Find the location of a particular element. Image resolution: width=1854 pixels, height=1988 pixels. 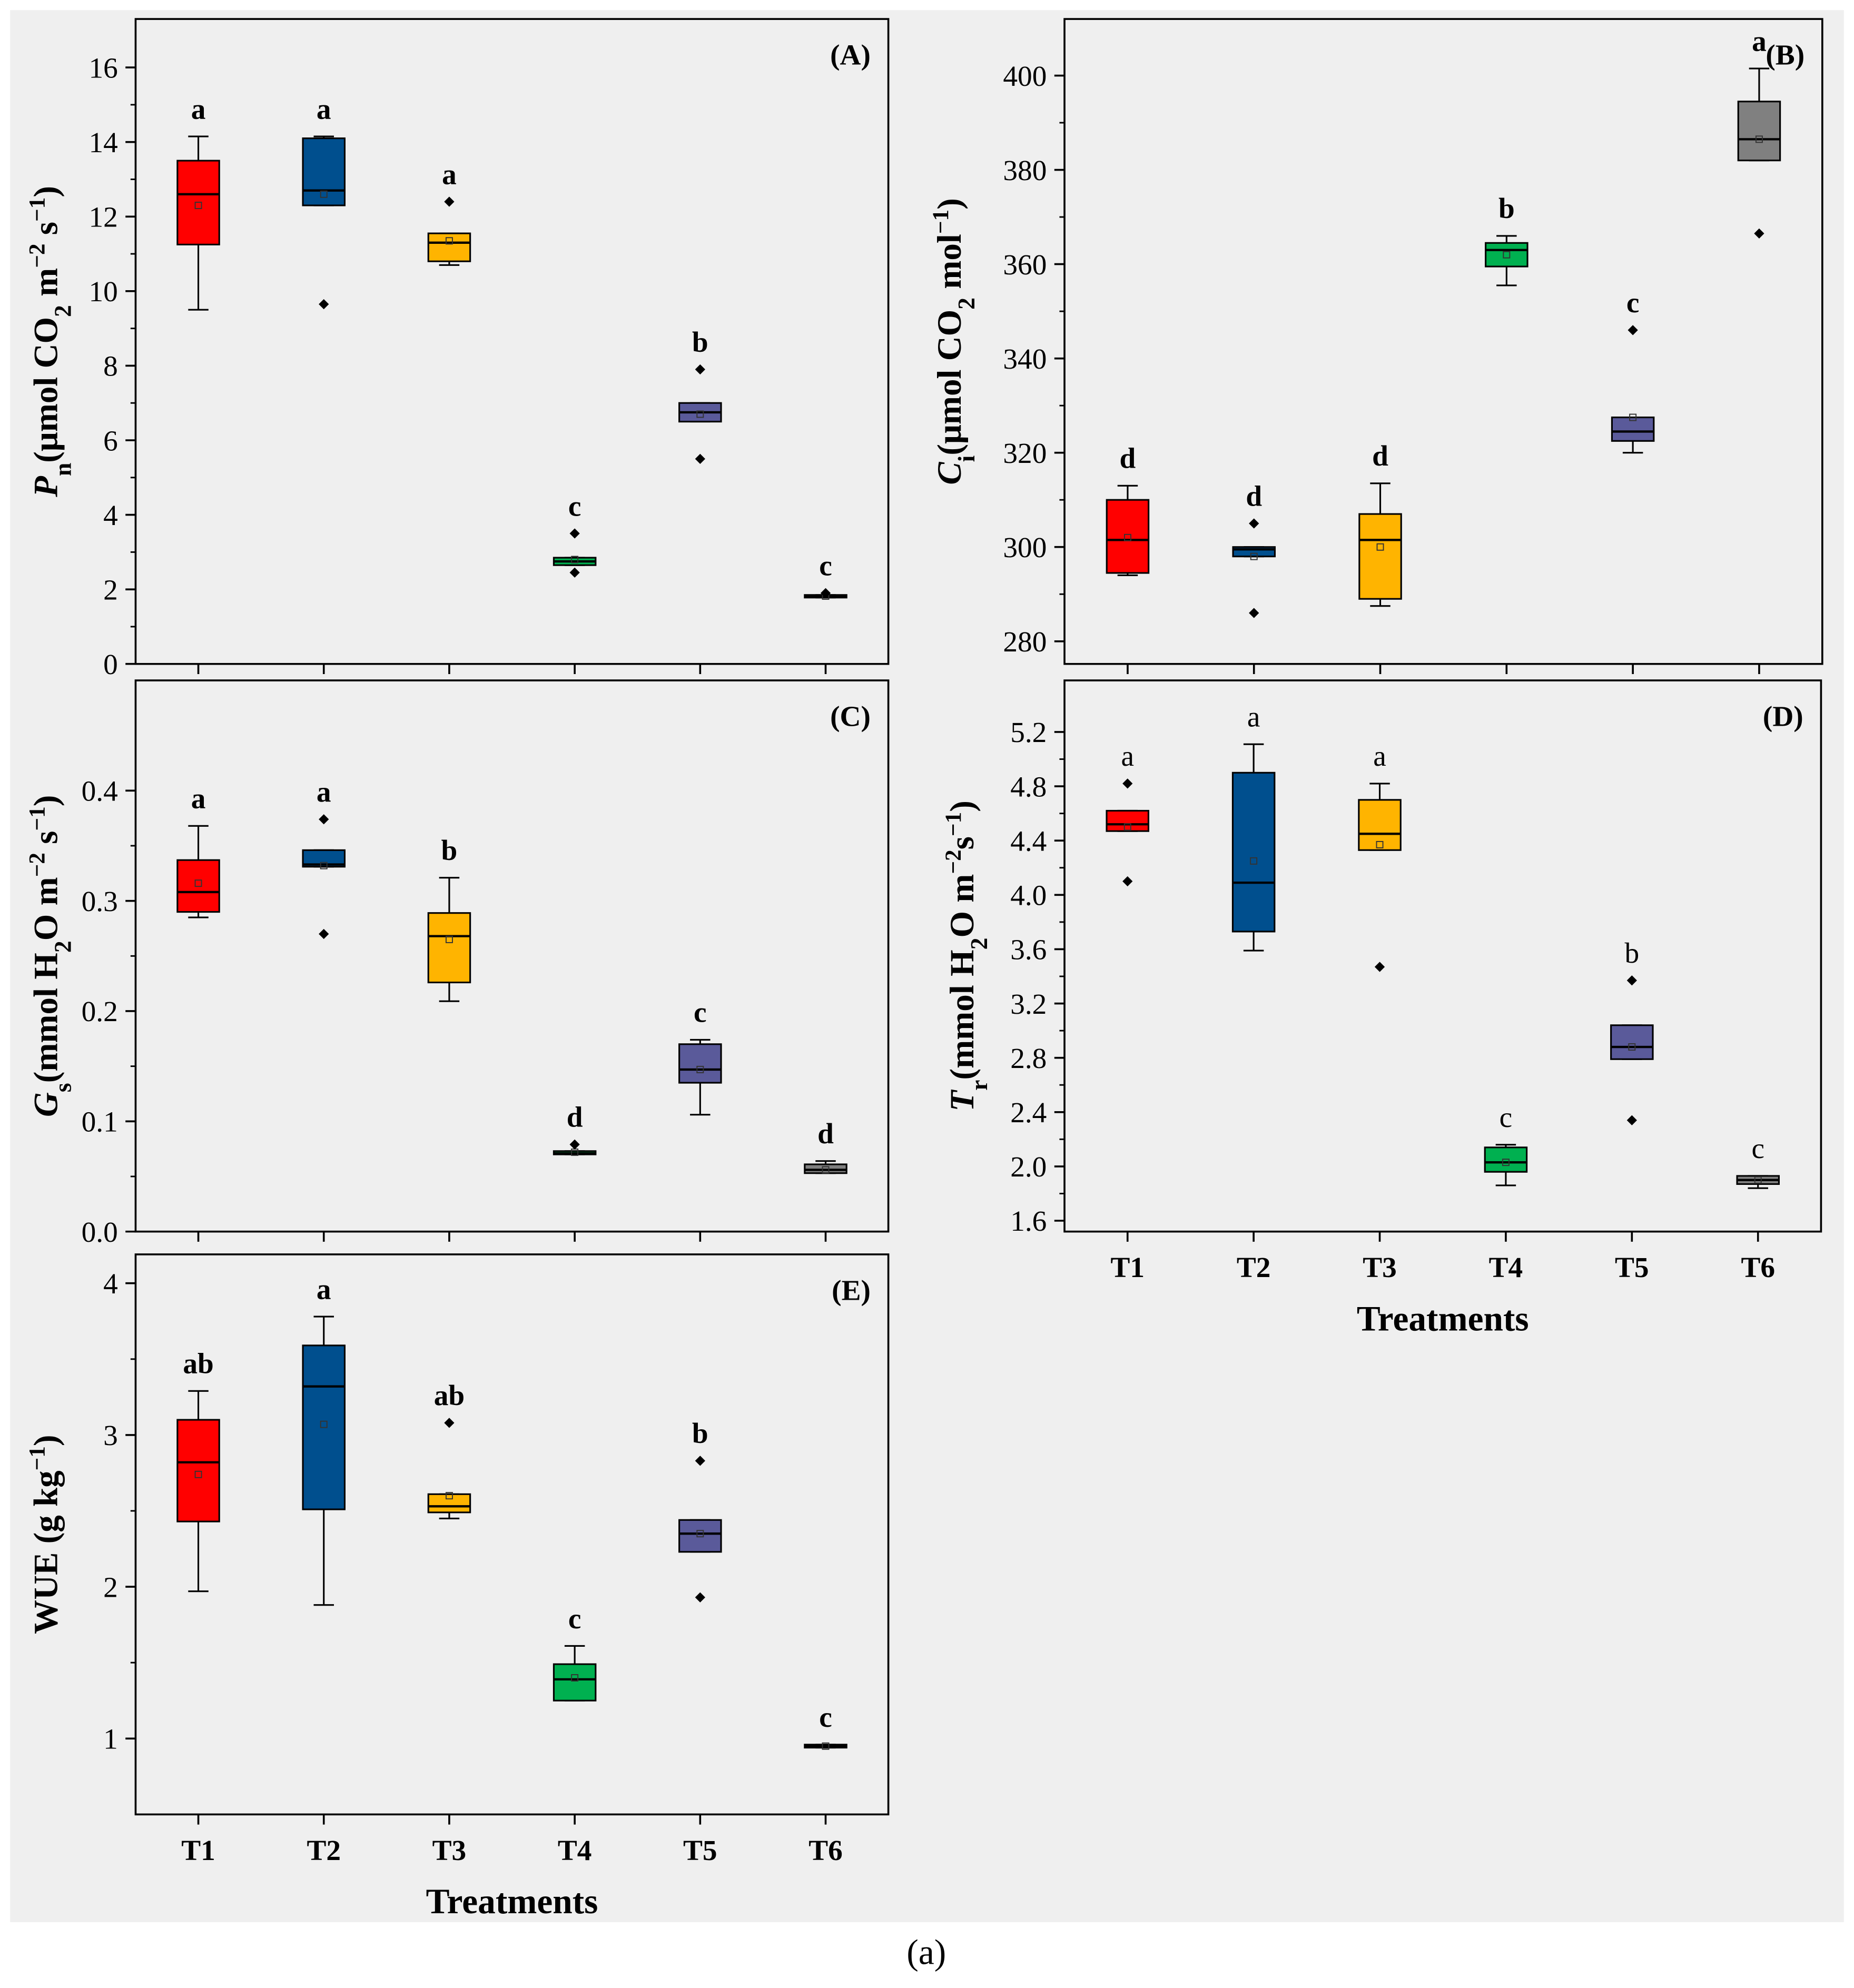

y-tick-label: 340 is located at coordinates (1025, 359).